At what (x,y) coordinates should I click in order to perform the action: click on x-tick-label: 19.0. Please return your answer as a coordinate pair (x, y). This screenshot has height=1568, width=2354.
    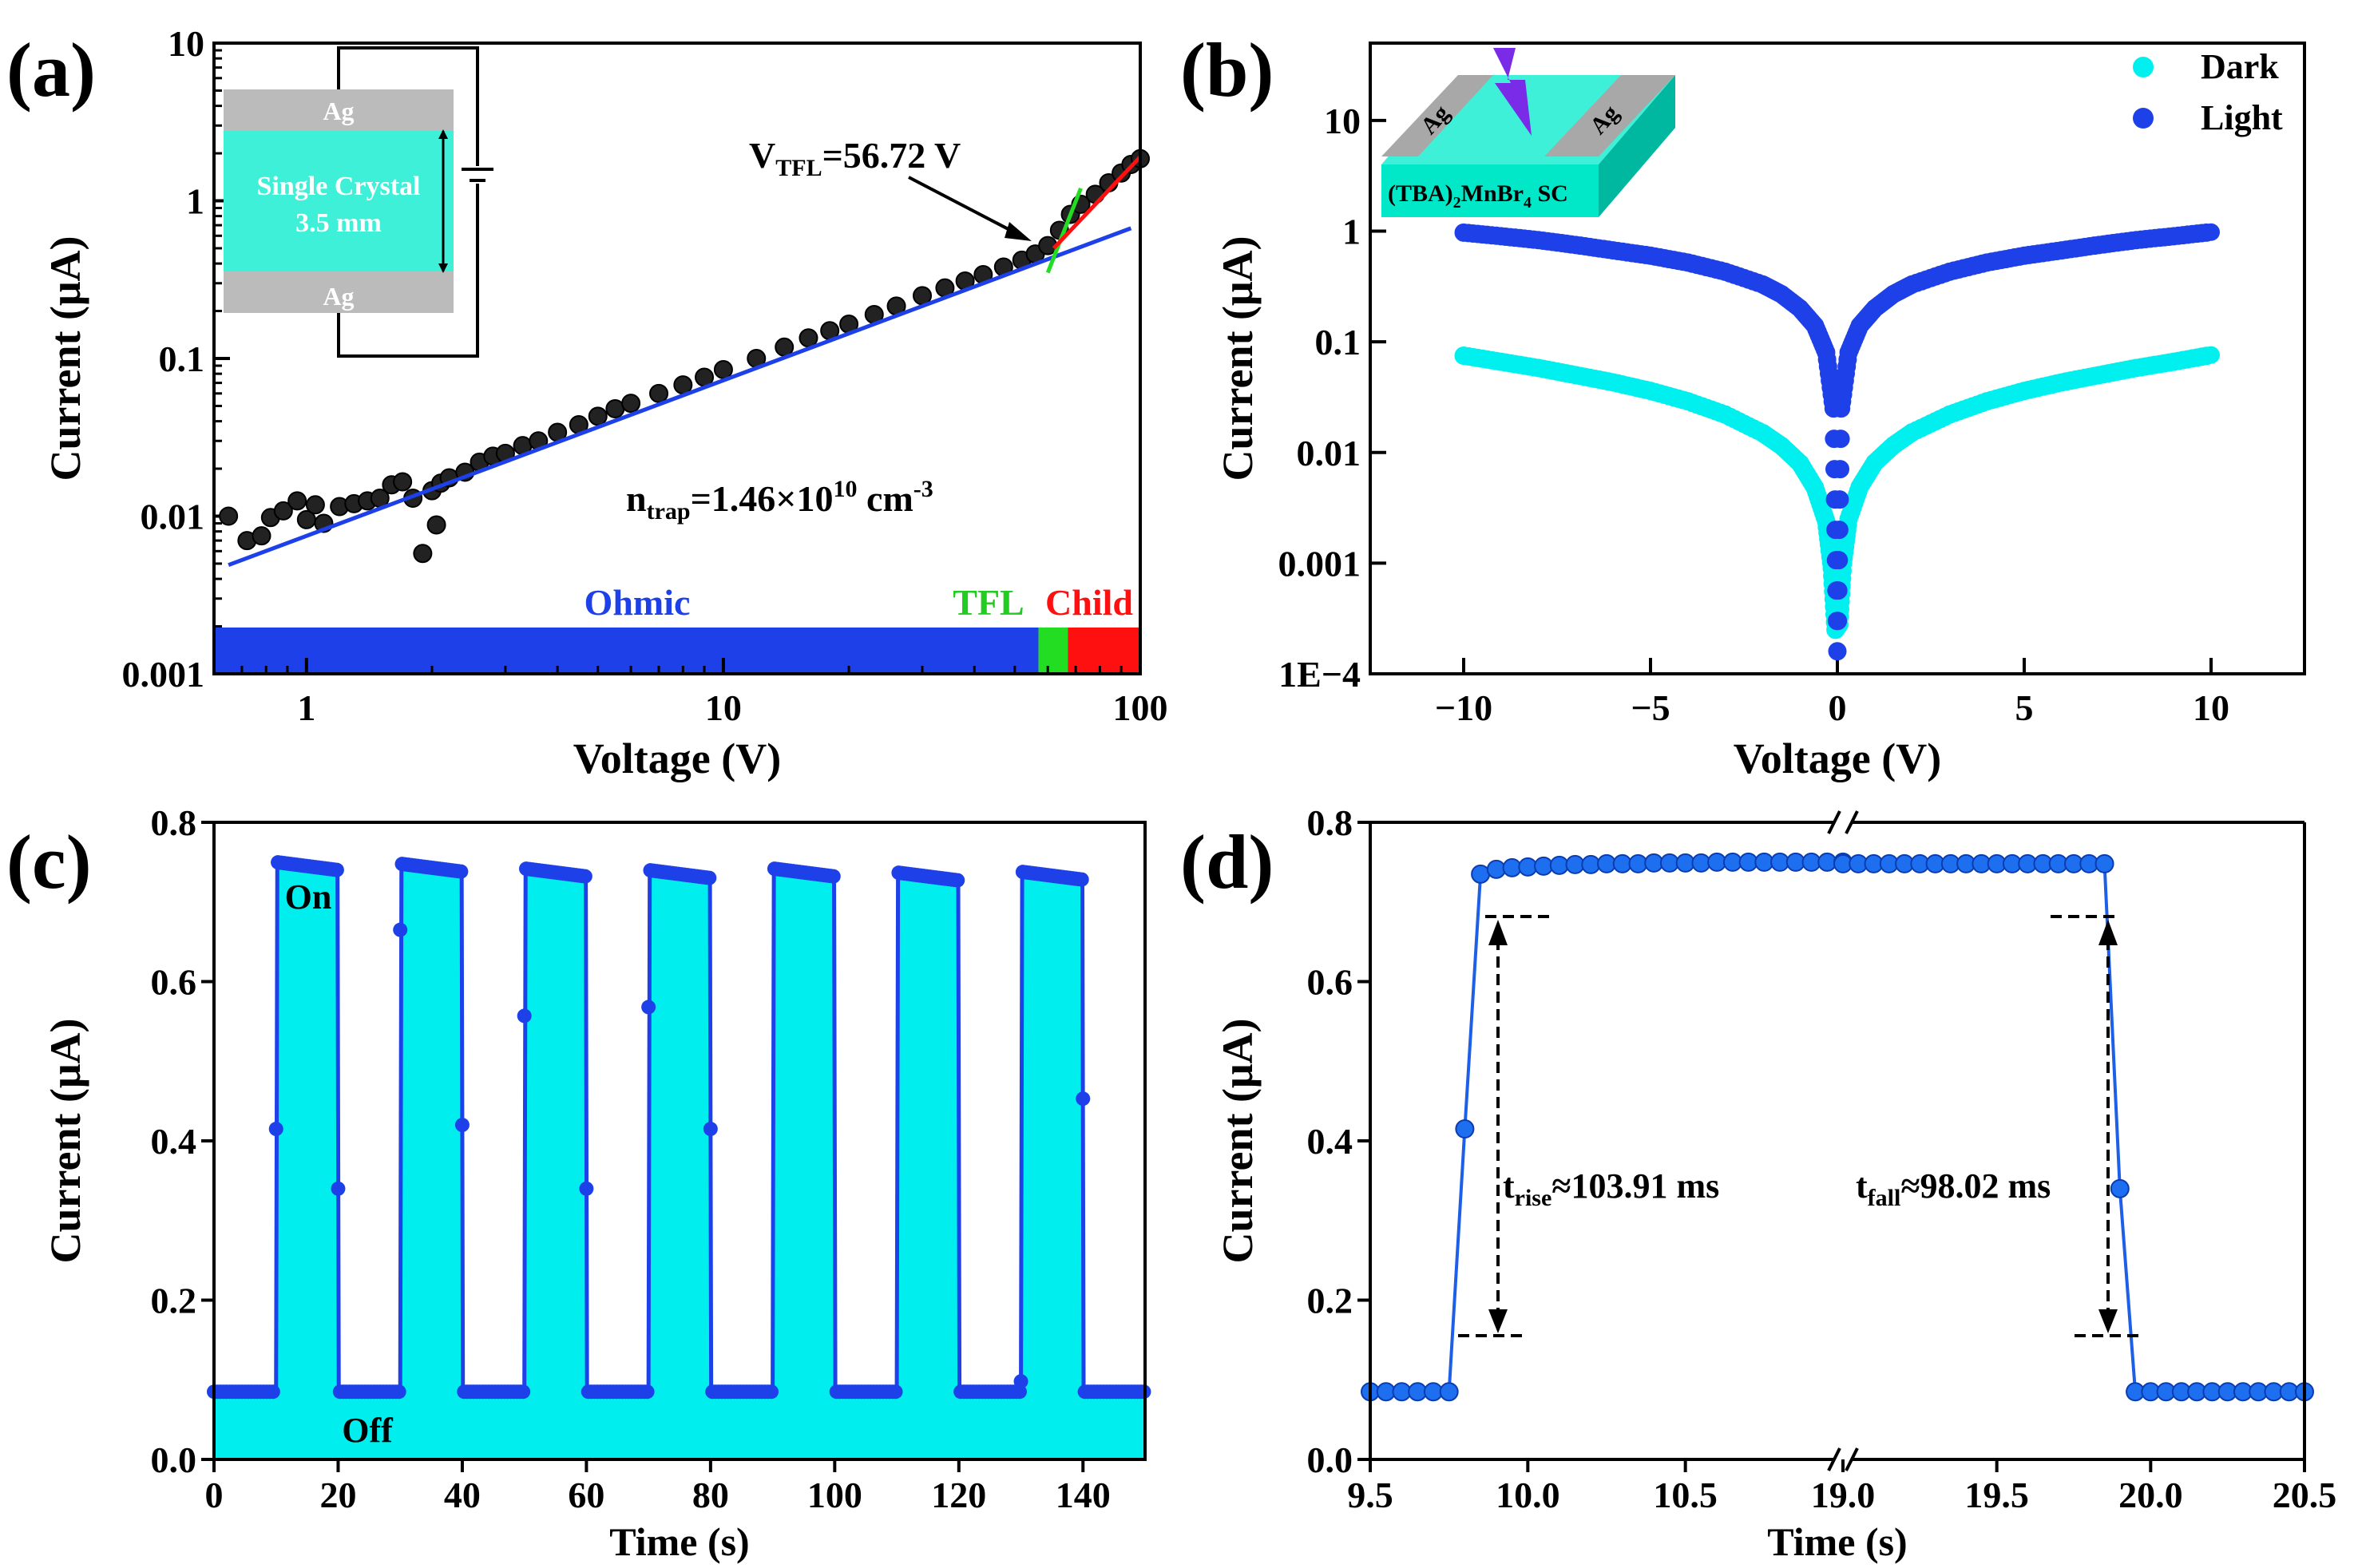
    Looking at the image, I should click on (1843, 1495).